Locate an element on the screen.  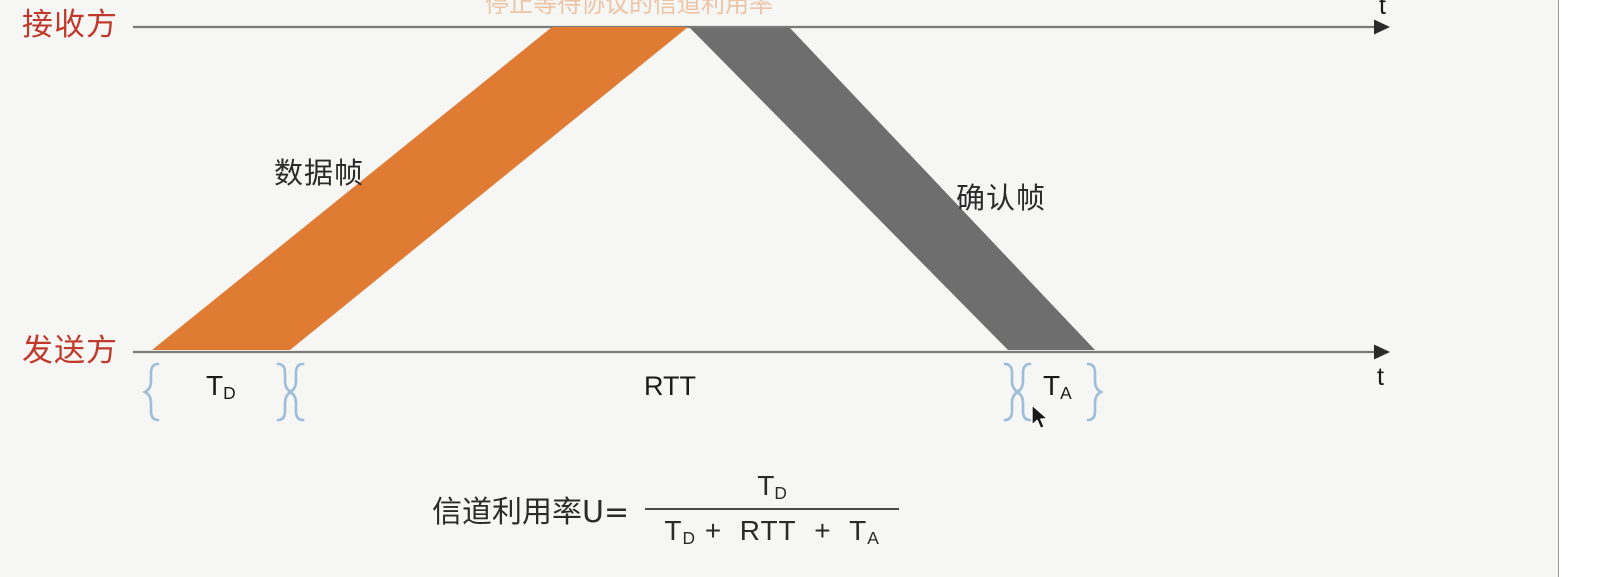
receiver-axis-tick-t: t is located at coordinates (1382, 10).